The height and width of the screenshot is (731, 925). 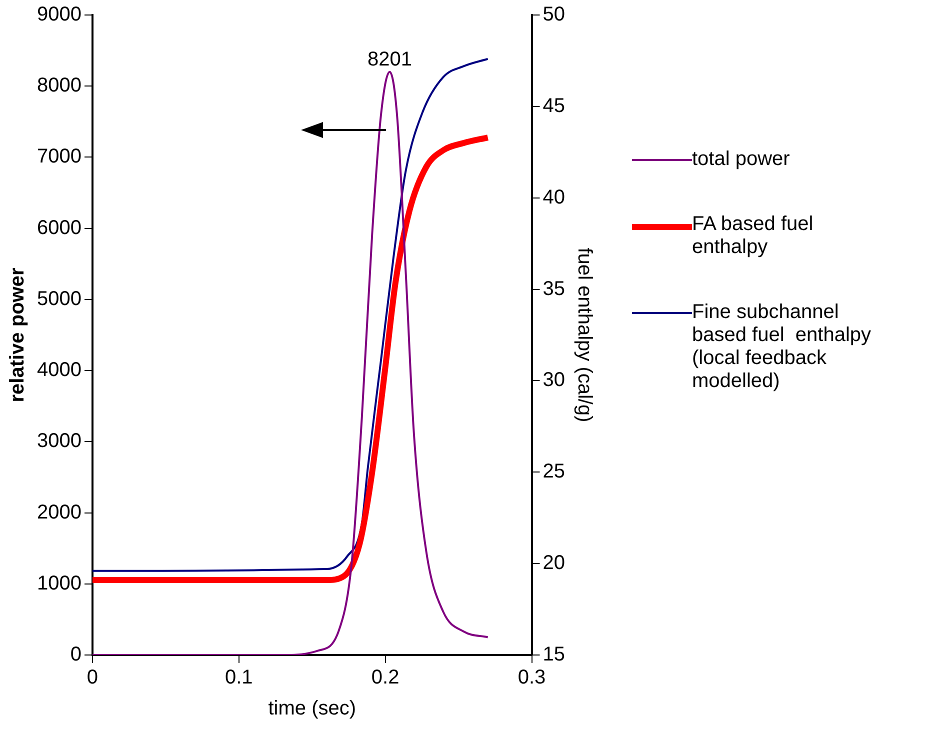 What do you see at coordinates (59, 299) in the screenshot?
I see `y-tick-label: 5000` at bounding box center [59, 299].